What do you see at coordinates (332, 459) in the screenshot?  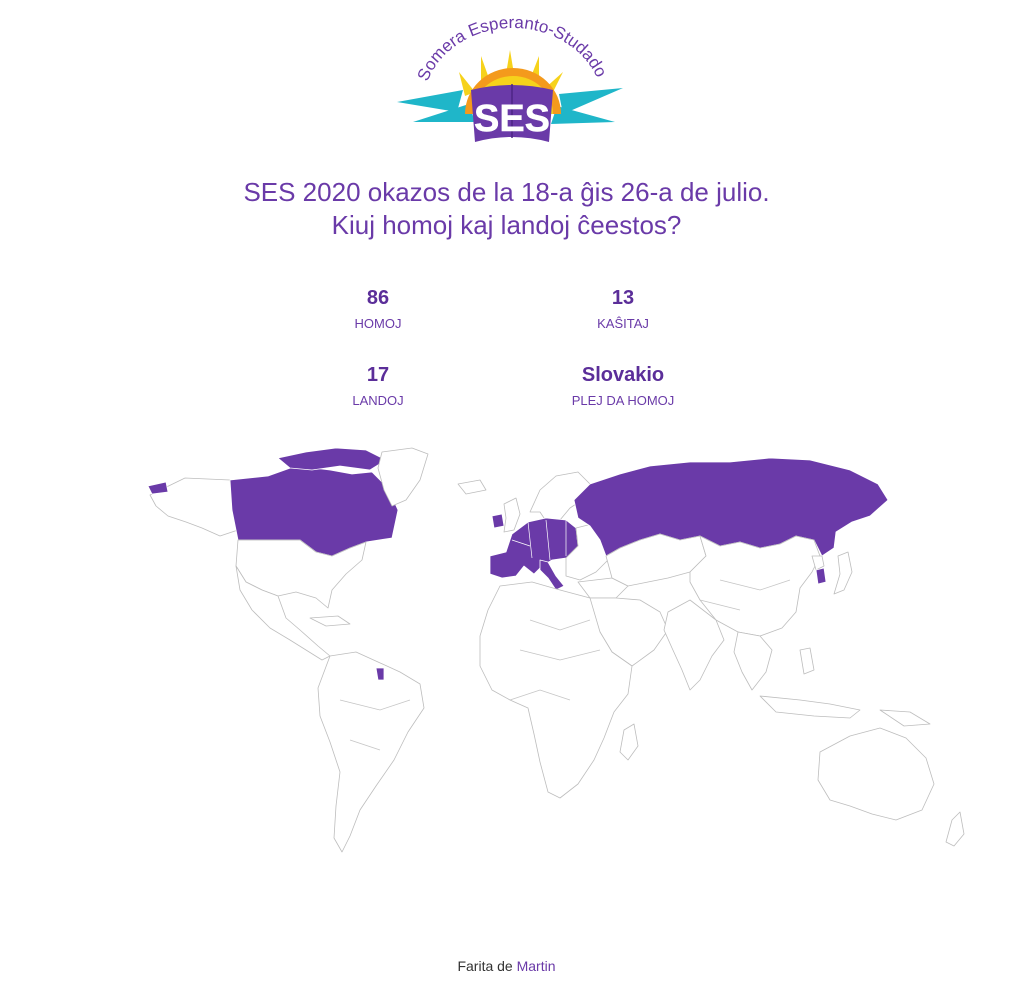 I see `map-canada-arctic` at bounding box center [332, 459].